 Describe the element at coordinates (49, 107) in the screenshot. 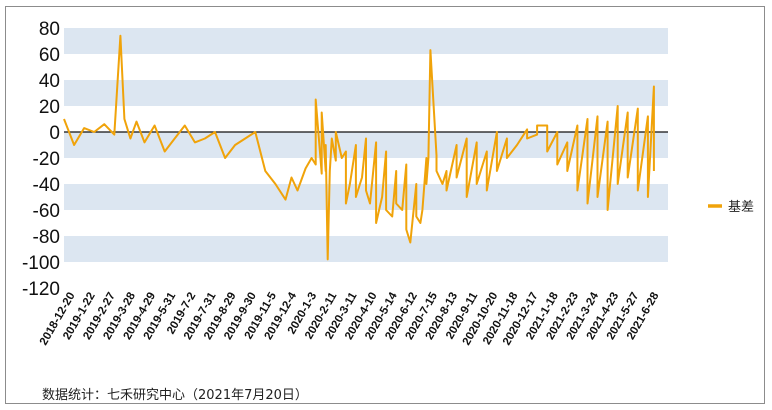

I see `y-tick-label: 20` at that location.